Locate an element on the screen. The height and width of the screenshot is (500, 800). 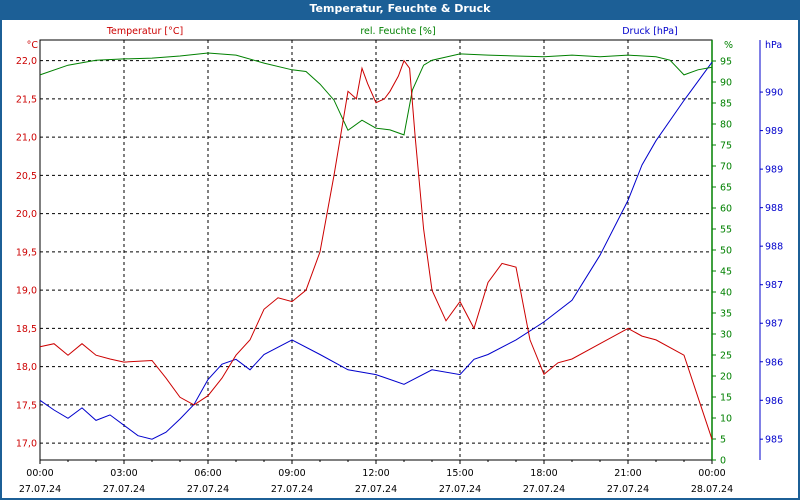
x-tick-time: 21:00 is located at coordinates (627, 473).